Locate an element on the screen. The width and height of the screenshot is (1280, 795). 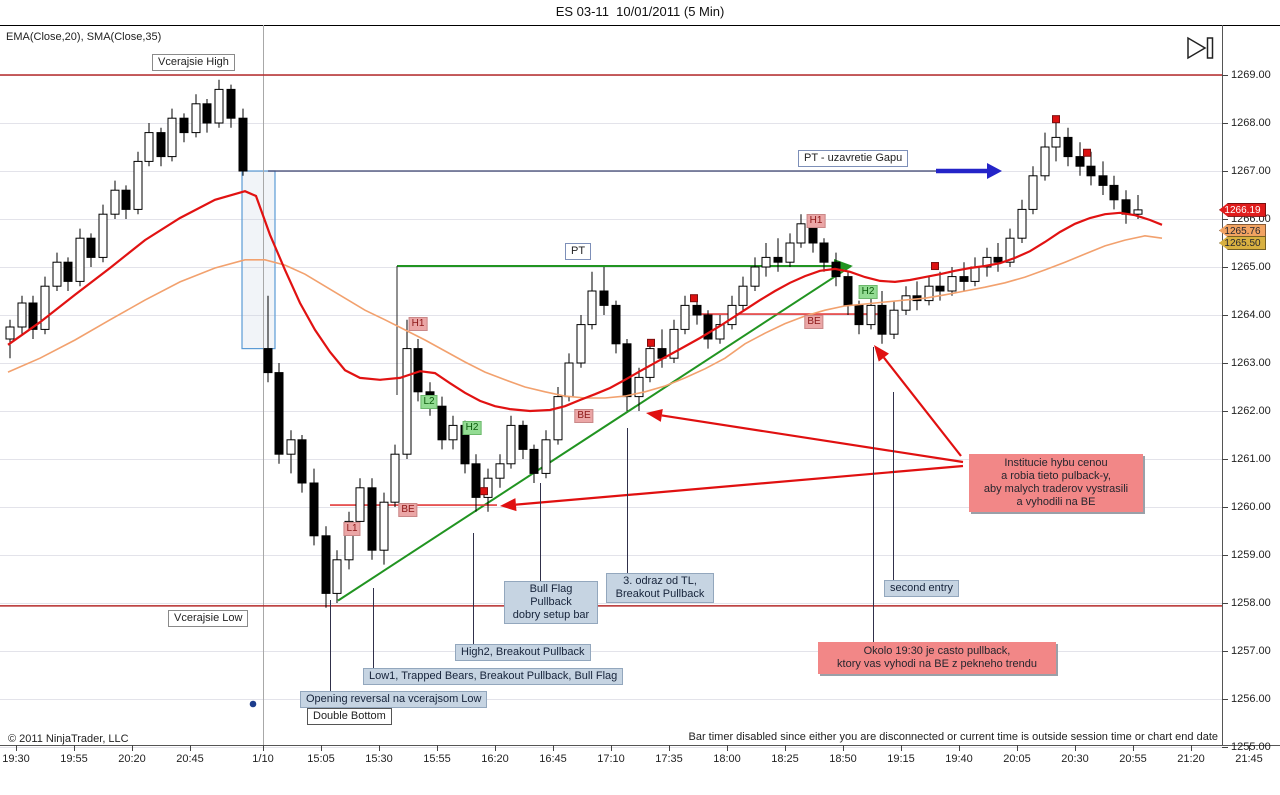
time-tick-label: 19:55 is located at coordinates (74, 759).